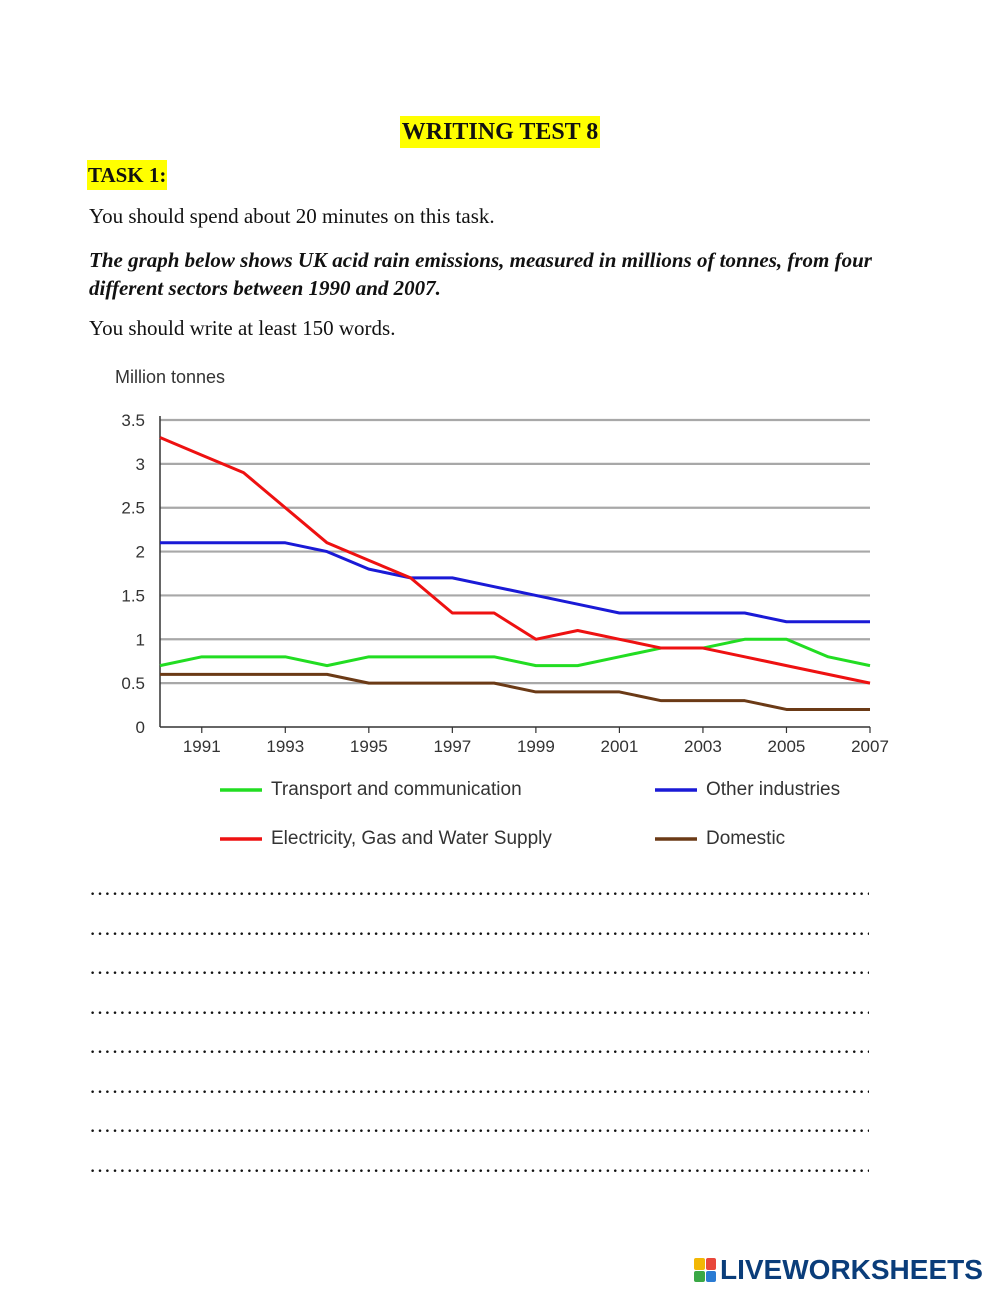 The image size is (1000, 1291). Describe the element at coordinates (133, 595) in the screenshot. I see `y-tick-label: 1.5` at that location.